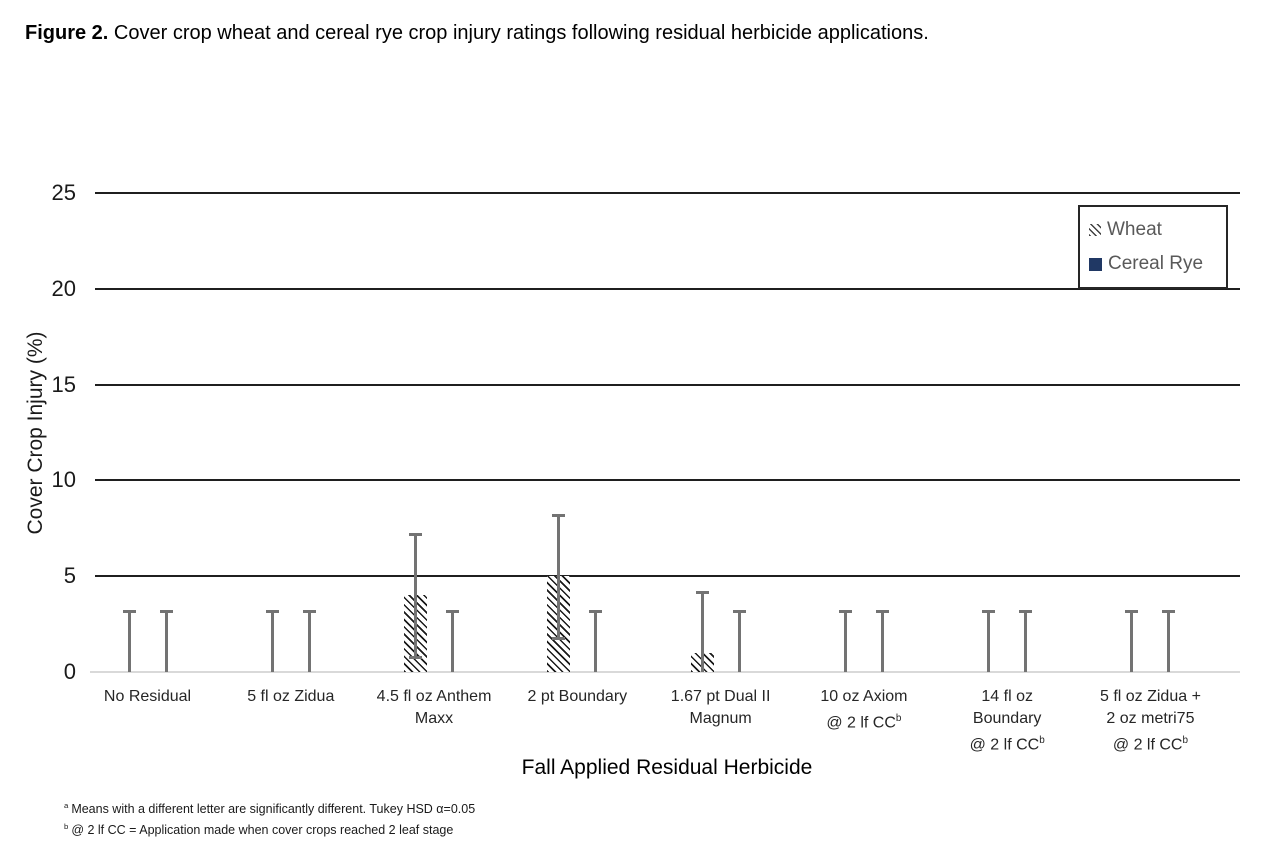 Image resolution: width=1283 pixels, height=865 pixels. Describe the element at coordinates (291, 696) in the screenshot. I see `x-category-label: 5 fl oz Zidua` at that location.